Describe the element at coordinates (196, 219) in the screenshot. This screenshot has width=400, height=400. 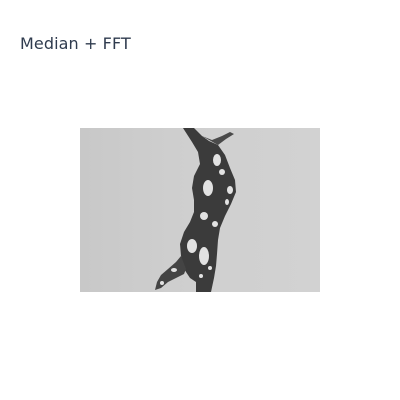
I see `light-holes` at that location.